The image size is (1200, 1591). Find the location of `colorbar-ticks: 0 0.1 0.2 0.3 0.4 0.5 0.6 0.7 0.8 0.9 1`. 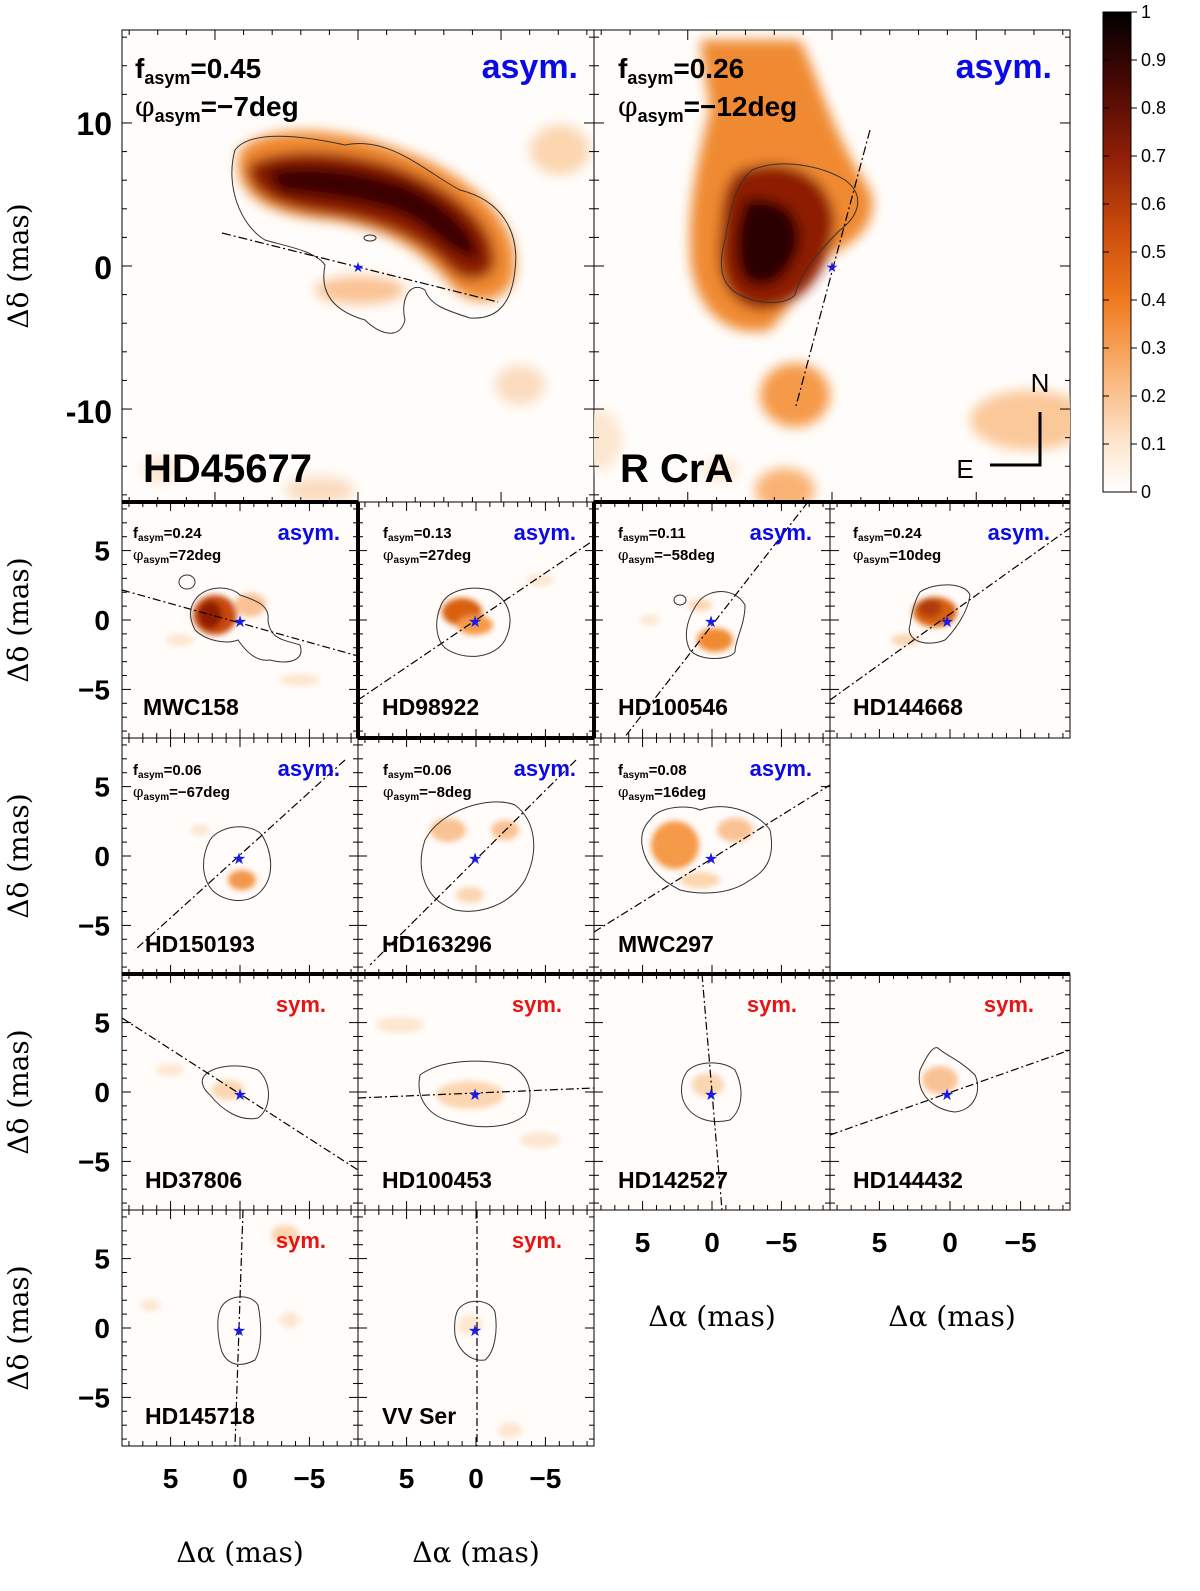

colorbar-ticks: 0 0.1 0.2 0.3 0.4 0.5 0.6 0.7 0.8 0.9 1 is located at coordinates (1134, 252).